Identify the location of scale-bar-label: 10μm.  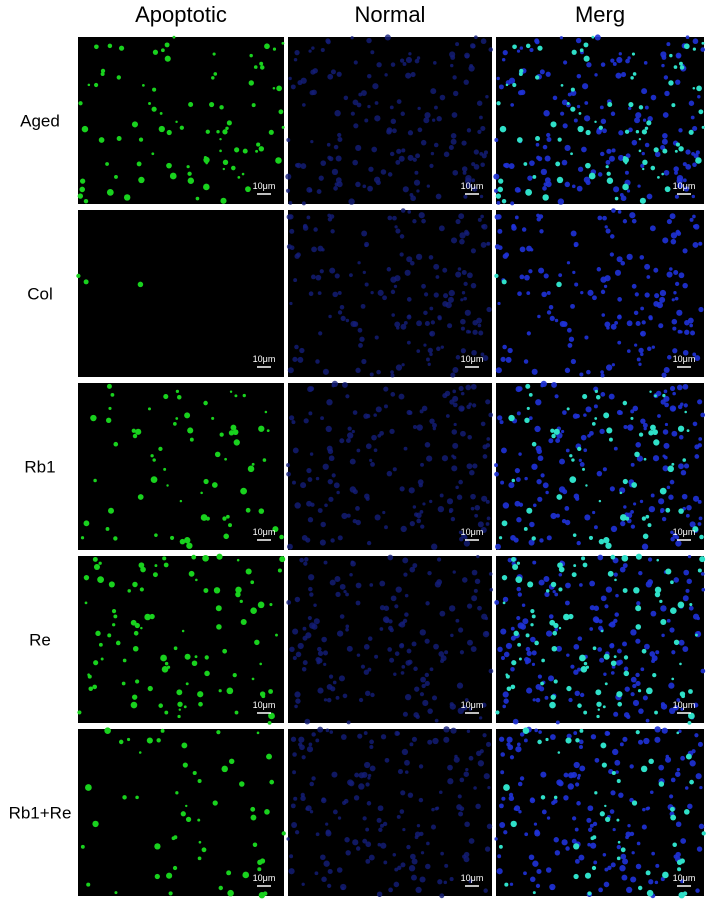
(684, 186).